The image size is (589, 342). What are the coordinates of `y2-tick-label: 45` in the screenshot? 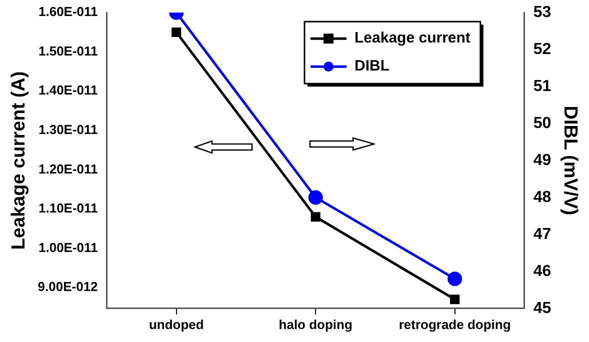 It's located at (542, 308).